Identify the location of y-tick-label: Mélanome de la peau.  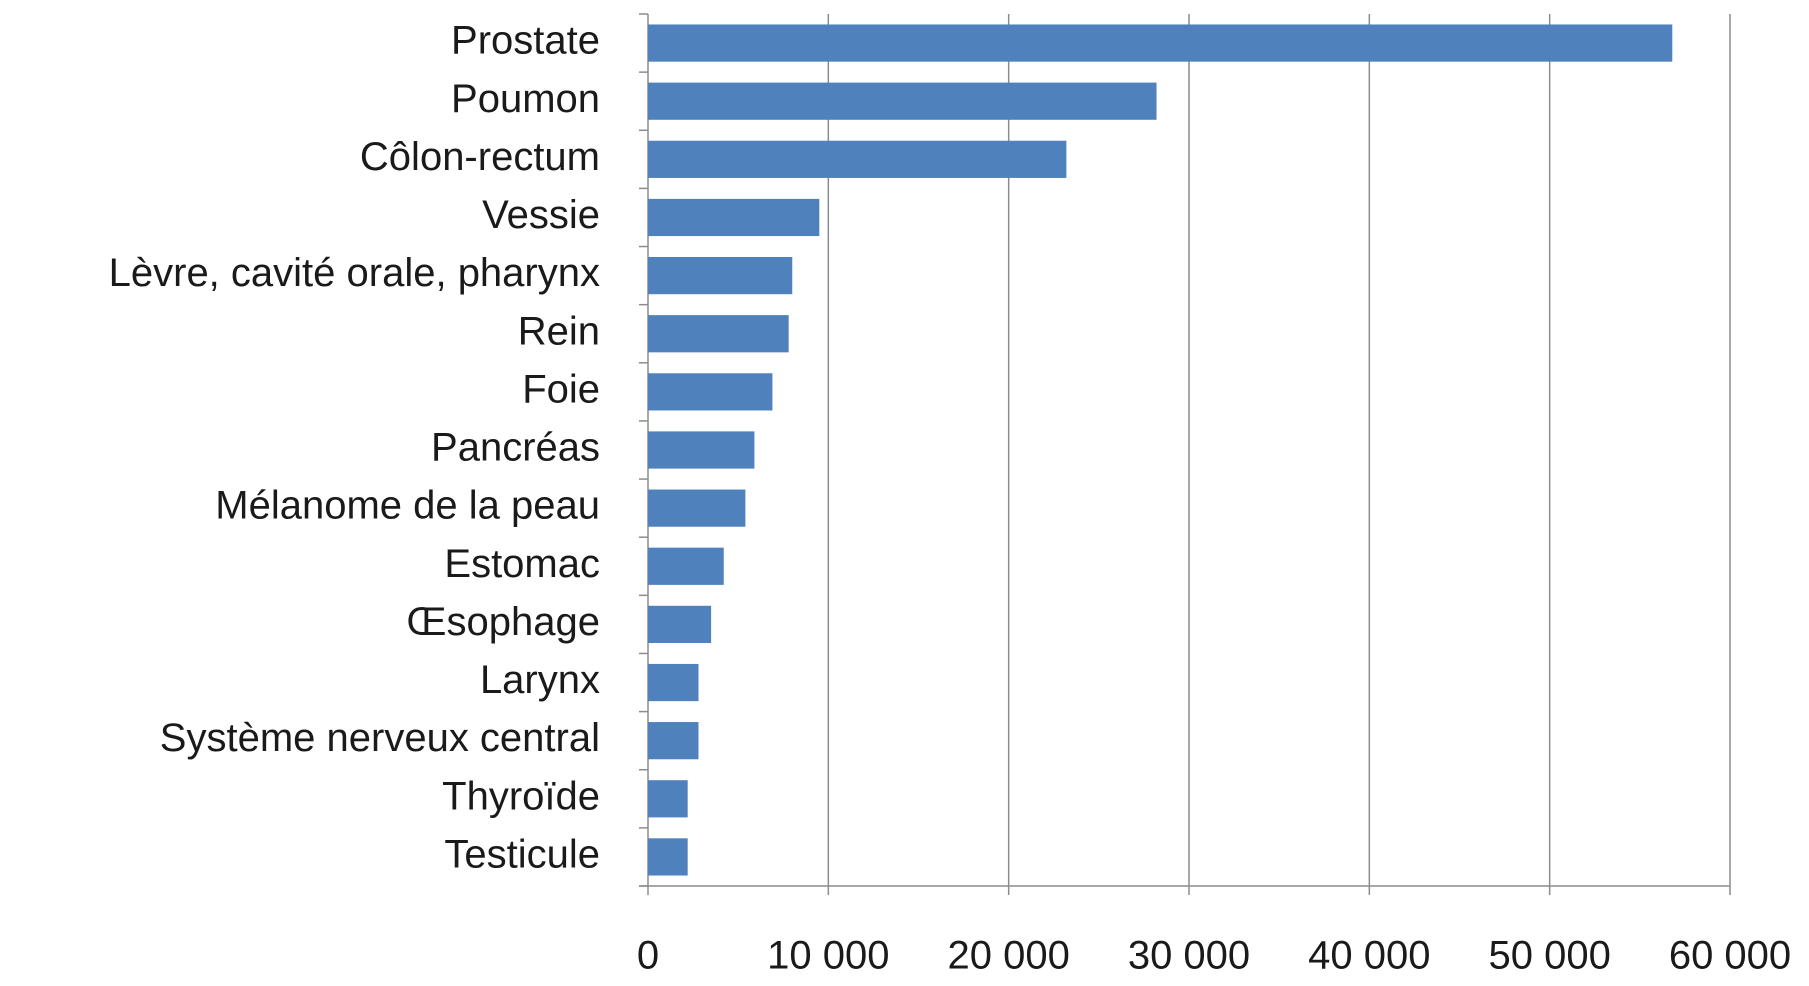
(407, 506).